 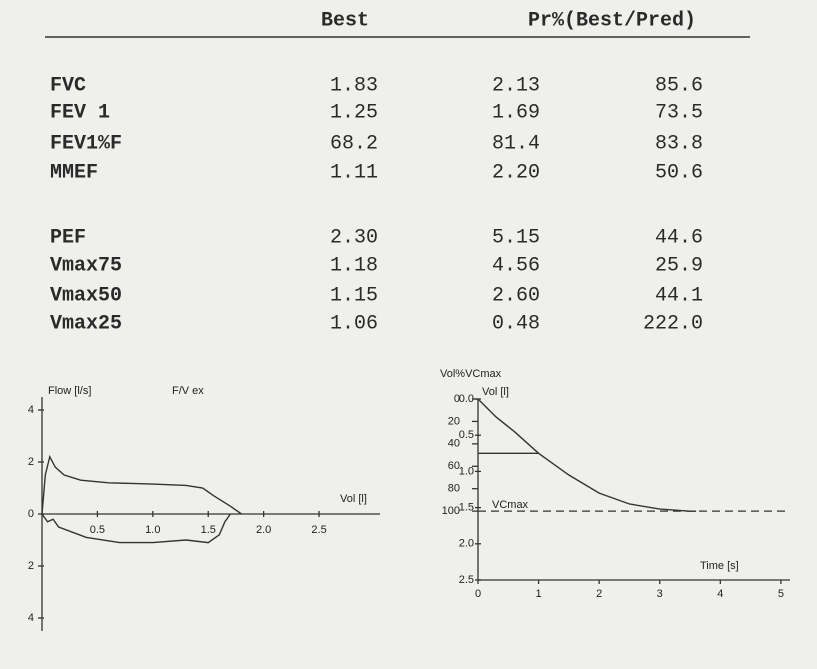 What do you see at coordinates (86, 143) in the screenshot?
I see `row-label: FEV1%F` at bounding box center [86, 143].